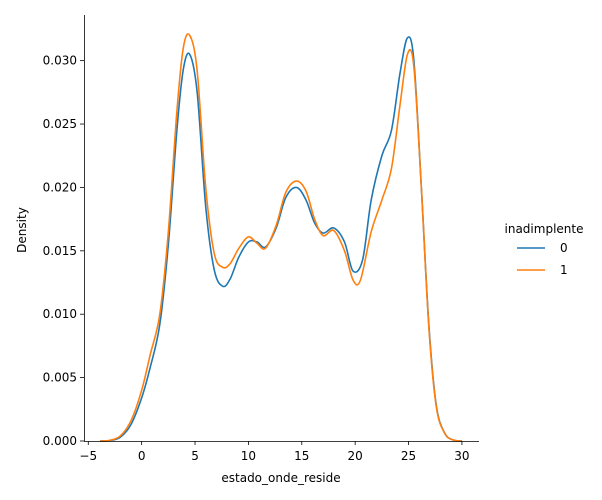 The width and height of the screenshot is (602, 500). What do you see at coordinates (88, 456) in the screenshot?
I see `x-tick-label: −5` at bounding box center [88, 456].